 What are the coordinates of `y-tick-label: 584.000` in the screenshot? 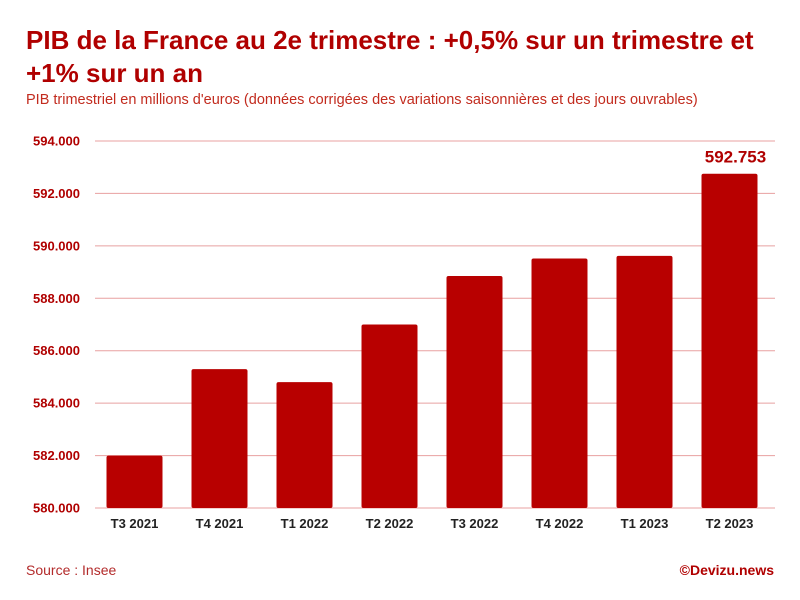 It's located at (56, 403).